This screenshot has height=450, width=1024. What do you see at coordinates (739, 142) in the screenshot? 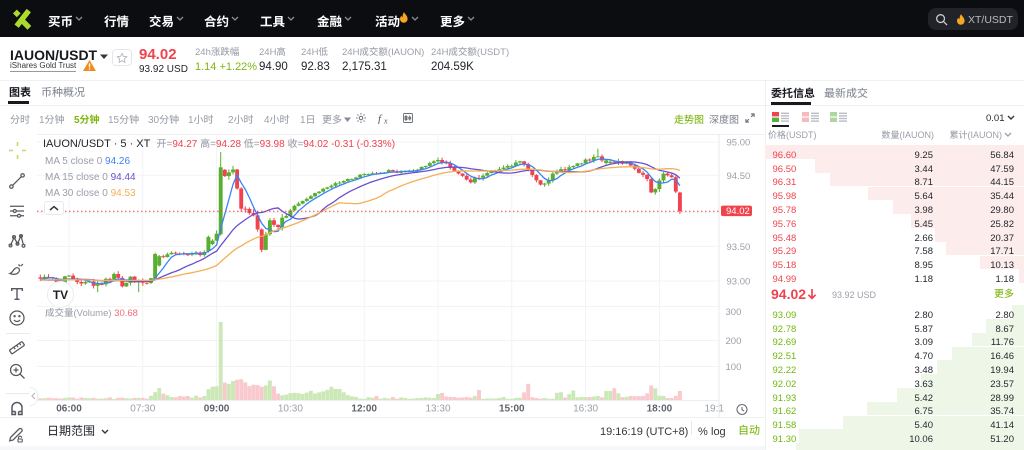
I see `svg-text: 95.00` at bounding box center [739, 142].